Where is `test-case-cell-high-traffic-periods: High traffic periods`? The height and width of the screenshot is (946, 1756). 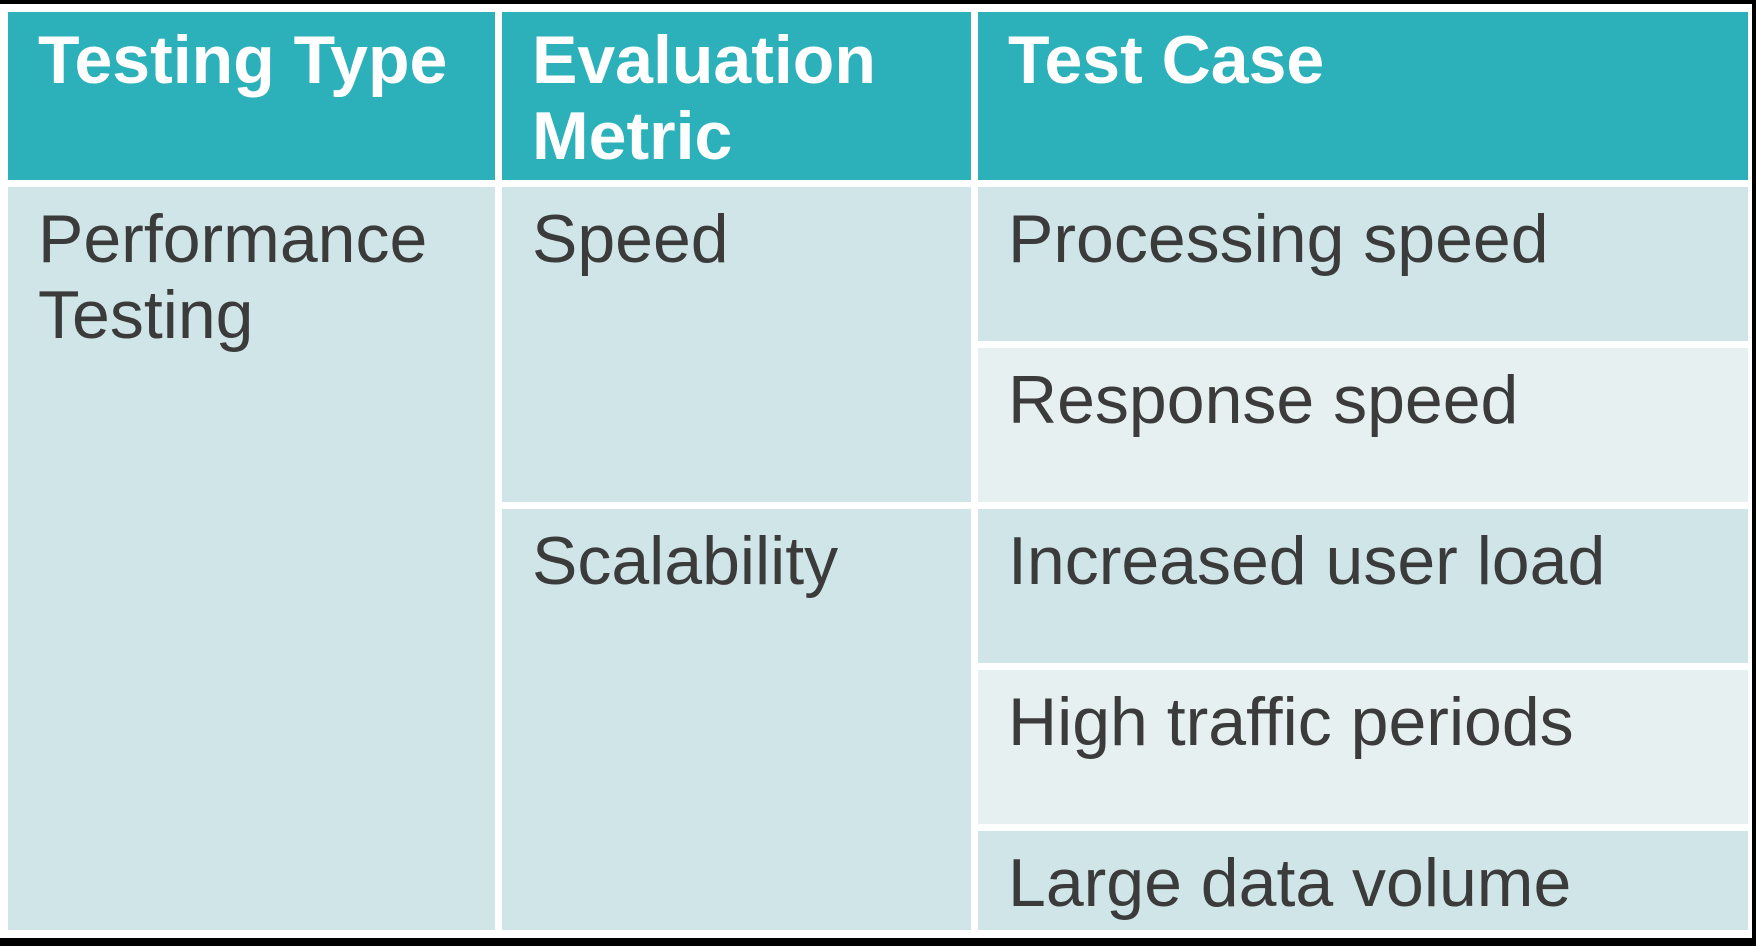 test-case-cell-high-traffic-periods: High traffic periods is located at coordinates (1363, 747).